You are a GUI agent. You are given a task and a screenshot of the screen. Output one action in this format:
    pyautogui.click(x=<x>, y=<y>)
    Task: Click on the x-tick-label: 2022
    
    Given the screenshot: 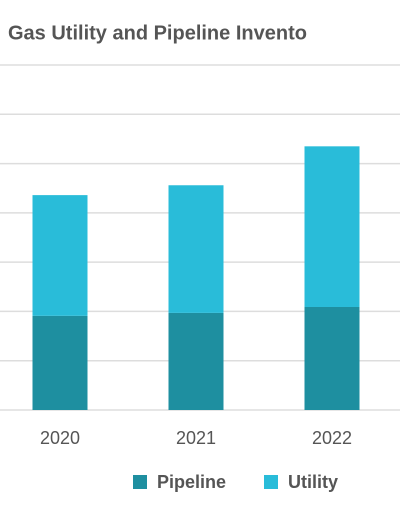 What is the action you would take?
    pyautogui.click(x=332, y=438)
    